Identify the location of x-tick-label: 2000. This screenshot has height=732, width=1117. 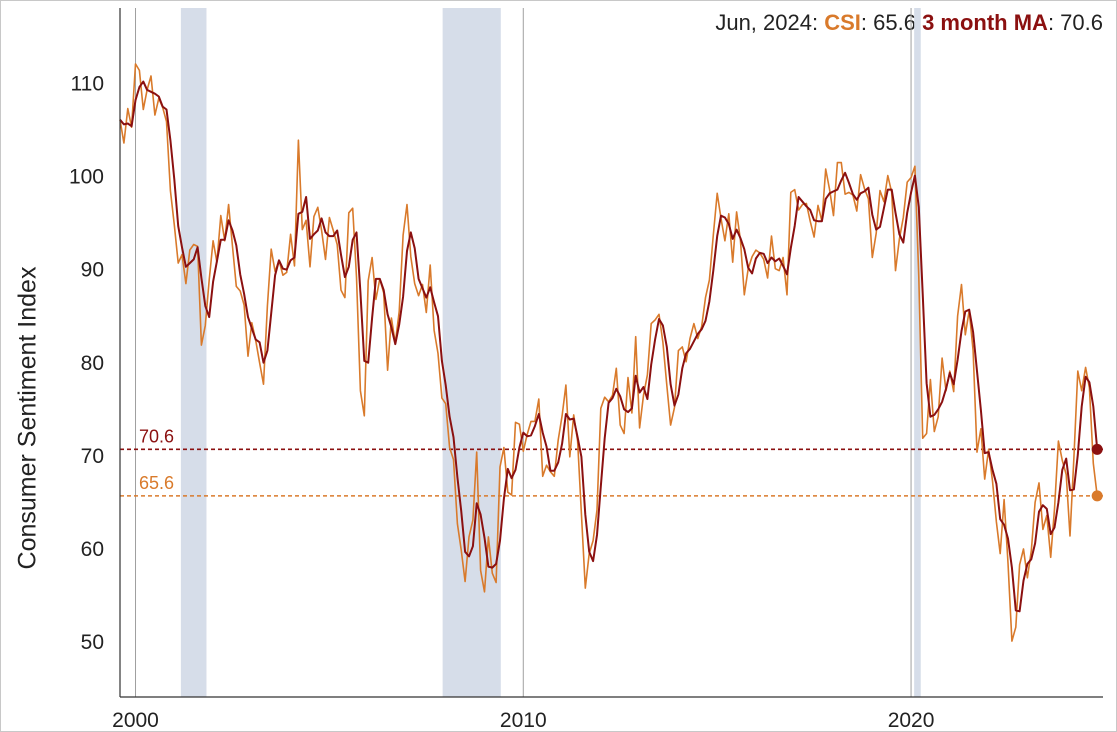
(135, 720).